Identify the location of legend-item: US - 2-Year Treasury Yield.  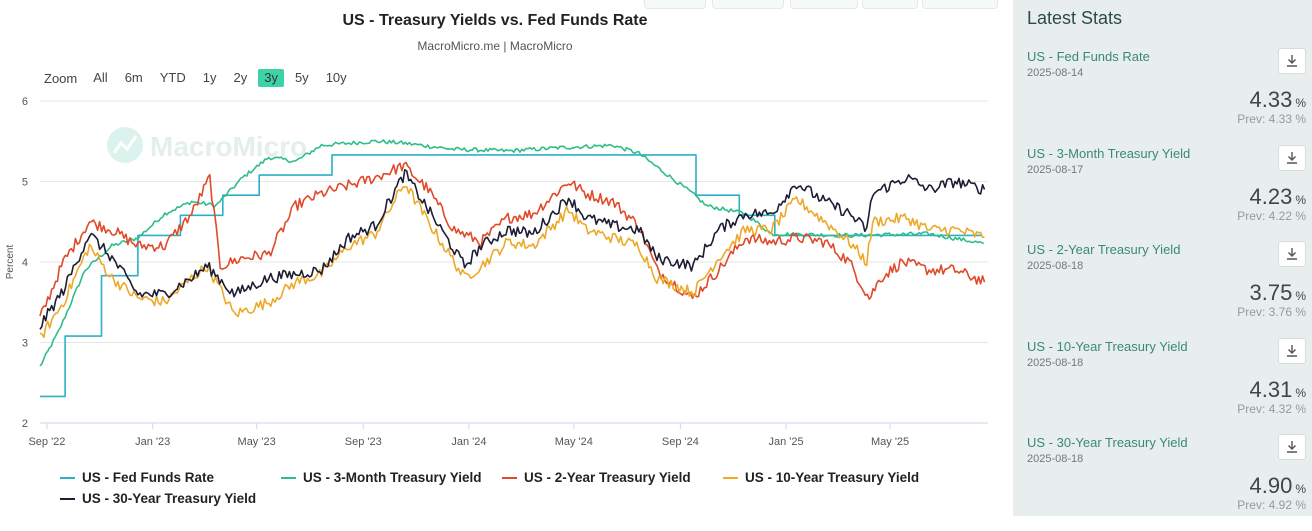
(596, 477).